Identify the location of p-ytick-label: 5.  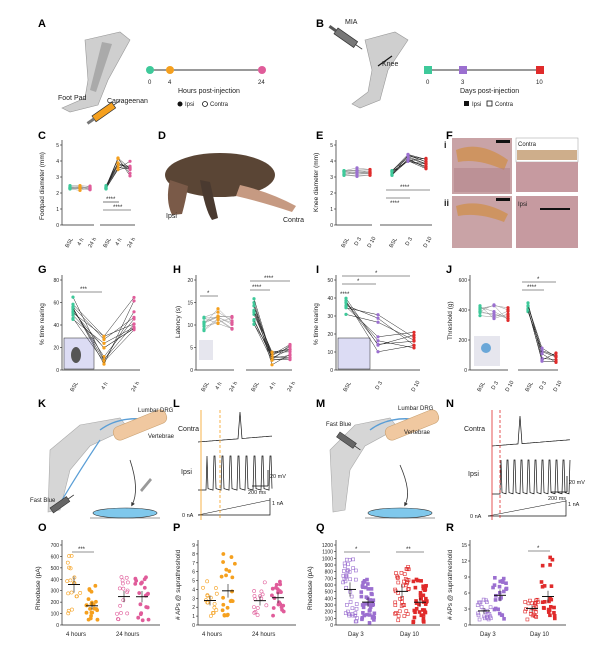
(193, 582).